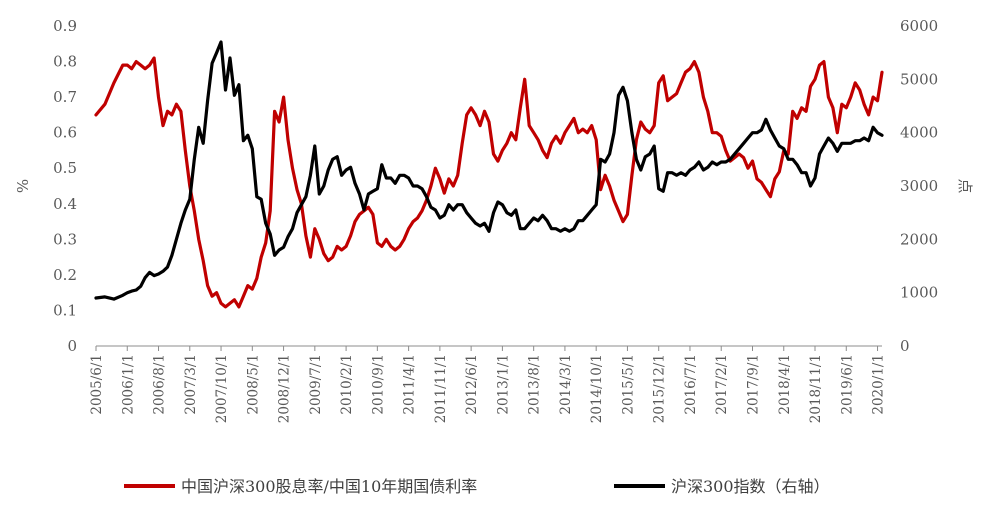  What do you see at coordinates (65, 97) in the screenshot?
I see `left-tick-label: 0.7` at bounding box center [65, 97].